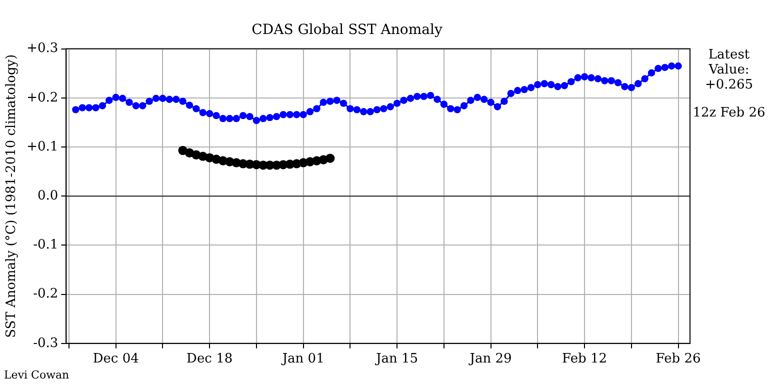 The height and width of the screenshot is (384, 768). What do you see at coordinates (37, 375) in the screenshot?
I see `text: Levi Cowan` at bounding box center [37, 375].